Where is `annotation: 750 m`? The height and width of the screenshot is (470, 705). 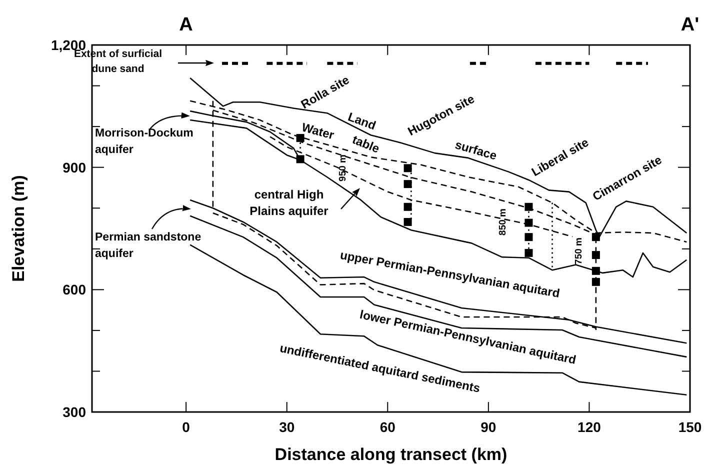
annotation: 750 m is located at coordinates (578, 251).